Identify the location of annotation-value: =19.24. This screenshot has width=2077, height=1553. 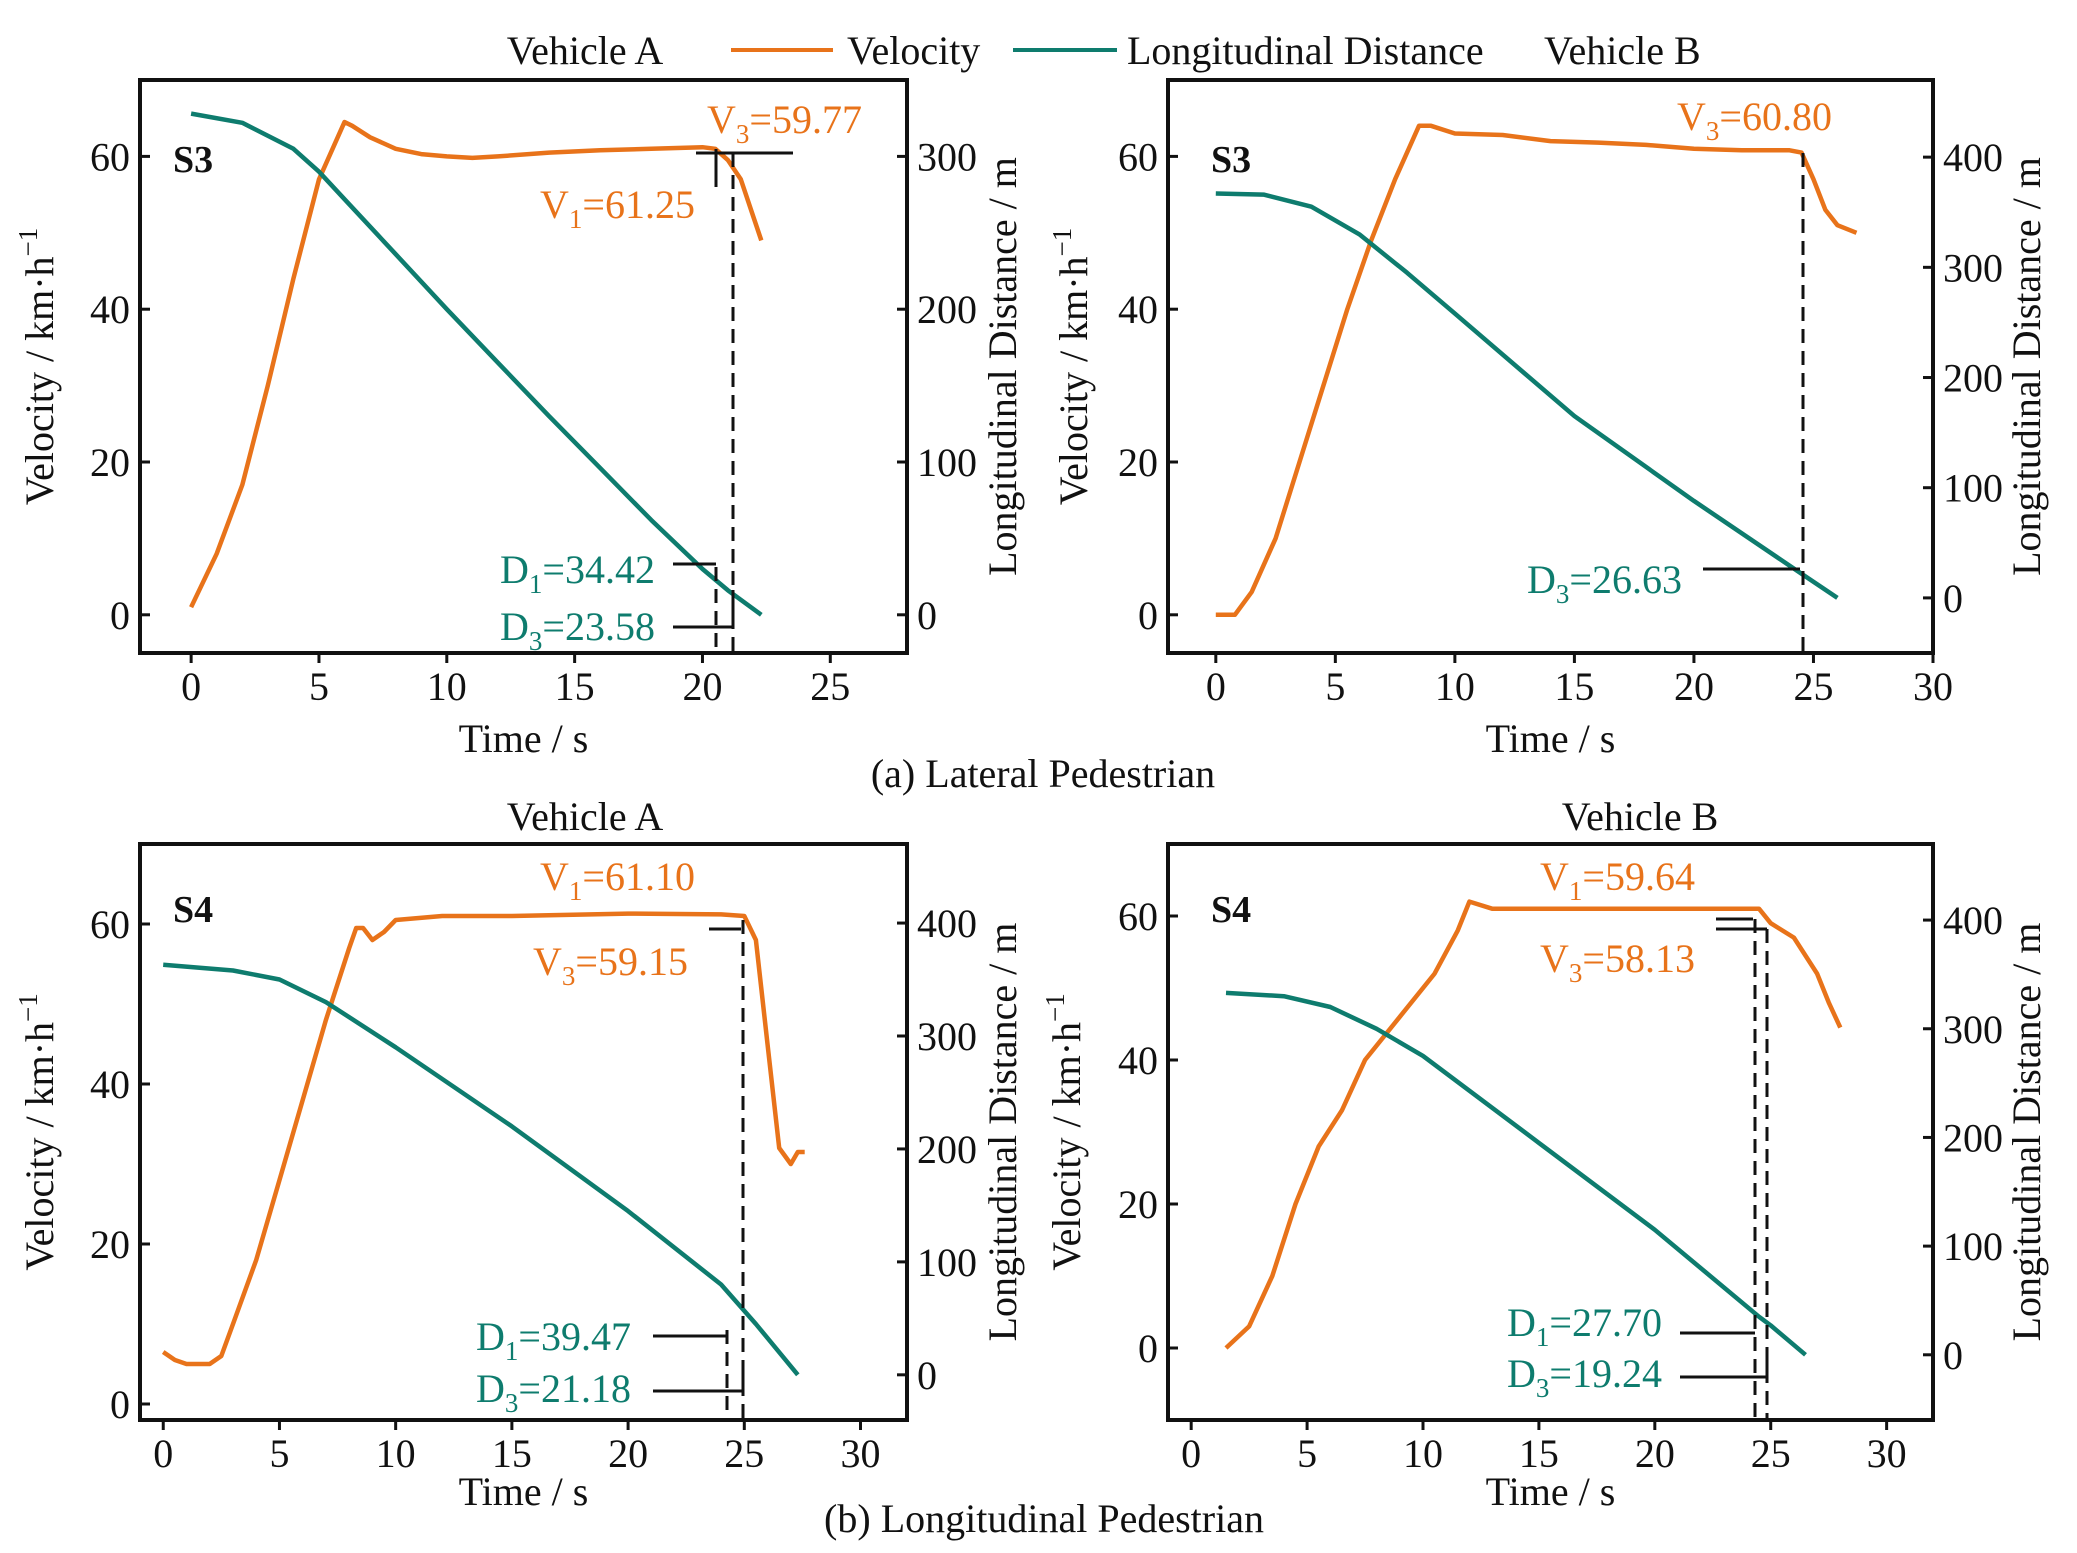
(1605, 1373).